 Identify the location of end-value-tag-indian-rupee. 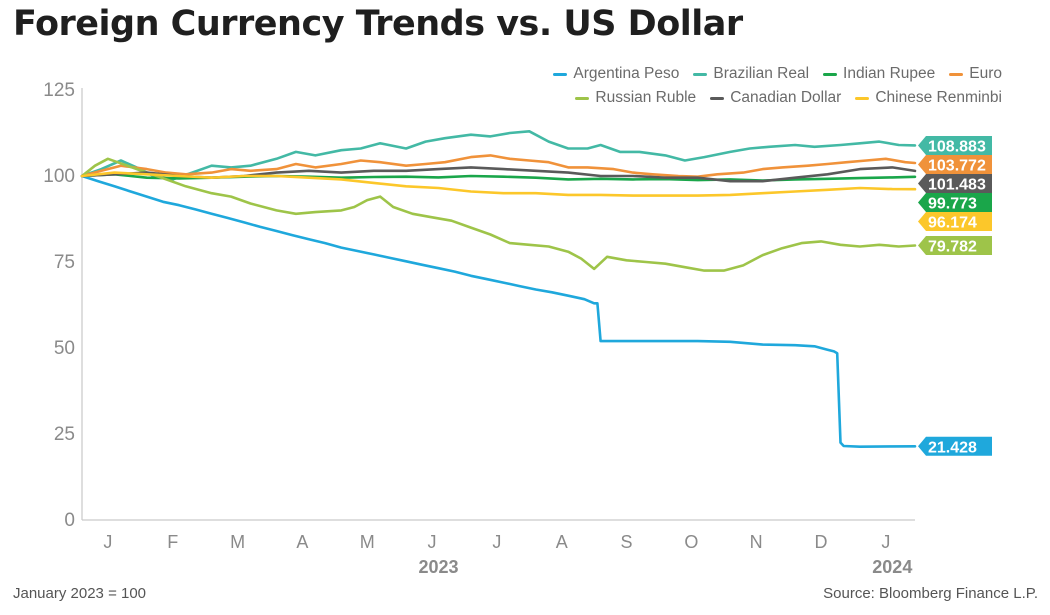
(955, 202).